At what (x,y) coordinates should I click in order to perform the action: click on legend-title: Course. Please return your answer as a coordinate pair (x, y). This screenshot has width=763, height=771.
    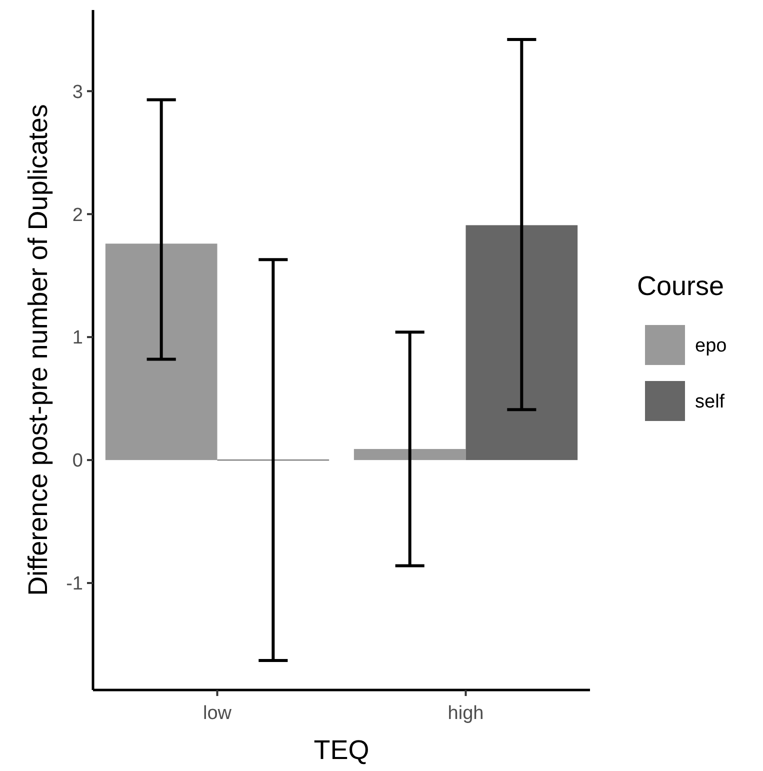
    Looking at the image, I should click on (680, 286).